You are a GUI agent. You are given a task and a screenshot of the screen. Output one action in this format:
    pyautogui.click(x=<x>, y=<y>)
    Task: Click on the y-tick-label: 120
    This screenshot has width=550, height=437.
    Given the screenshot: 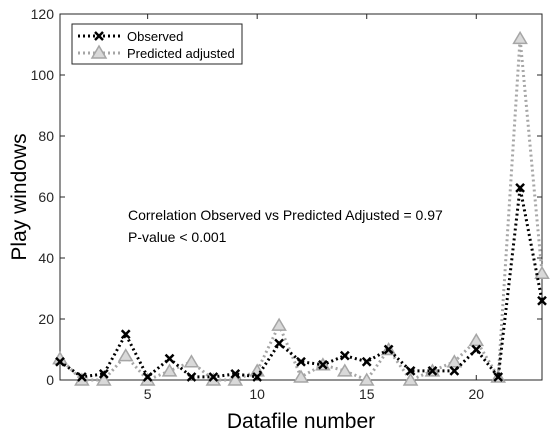 What is the action you would take?
    pyautogui.click(x=43, y=14)
    